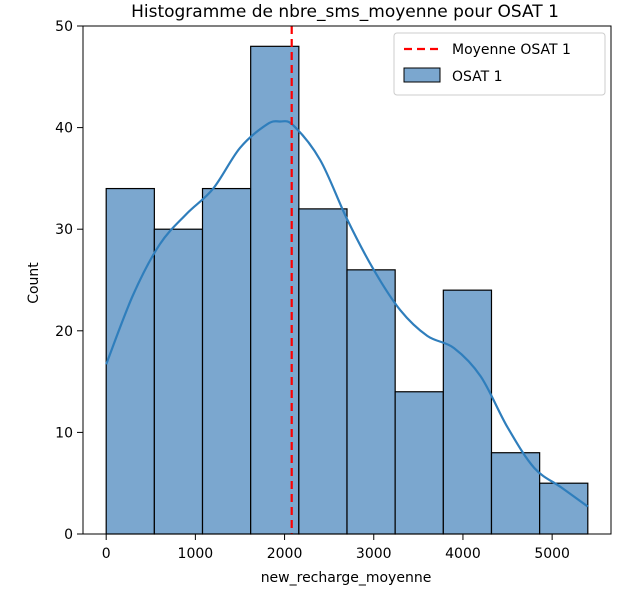 The image size is (622, 595). Describe the element at coordinates (106, 554) in the screenshot. I see `x-tick-label: 0` at that location.